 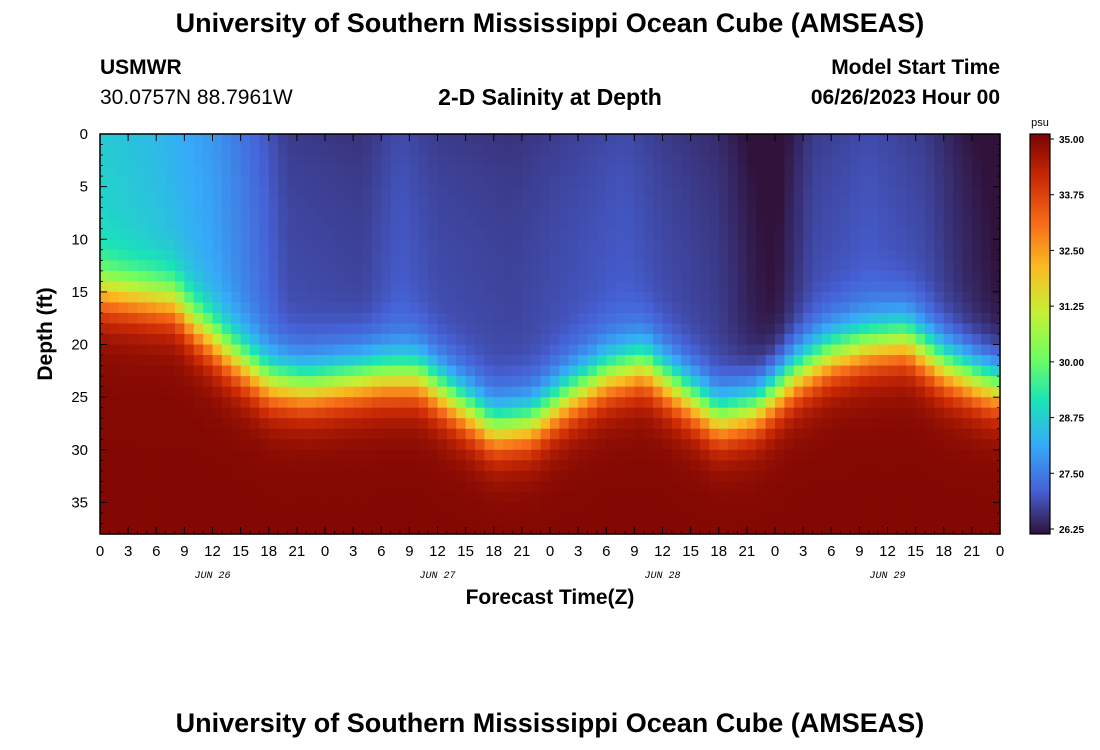 What do you see at coordinates (578, 551) in the screenshot?
I see `x-tick-label: 3` at bounding box center [578, 551].